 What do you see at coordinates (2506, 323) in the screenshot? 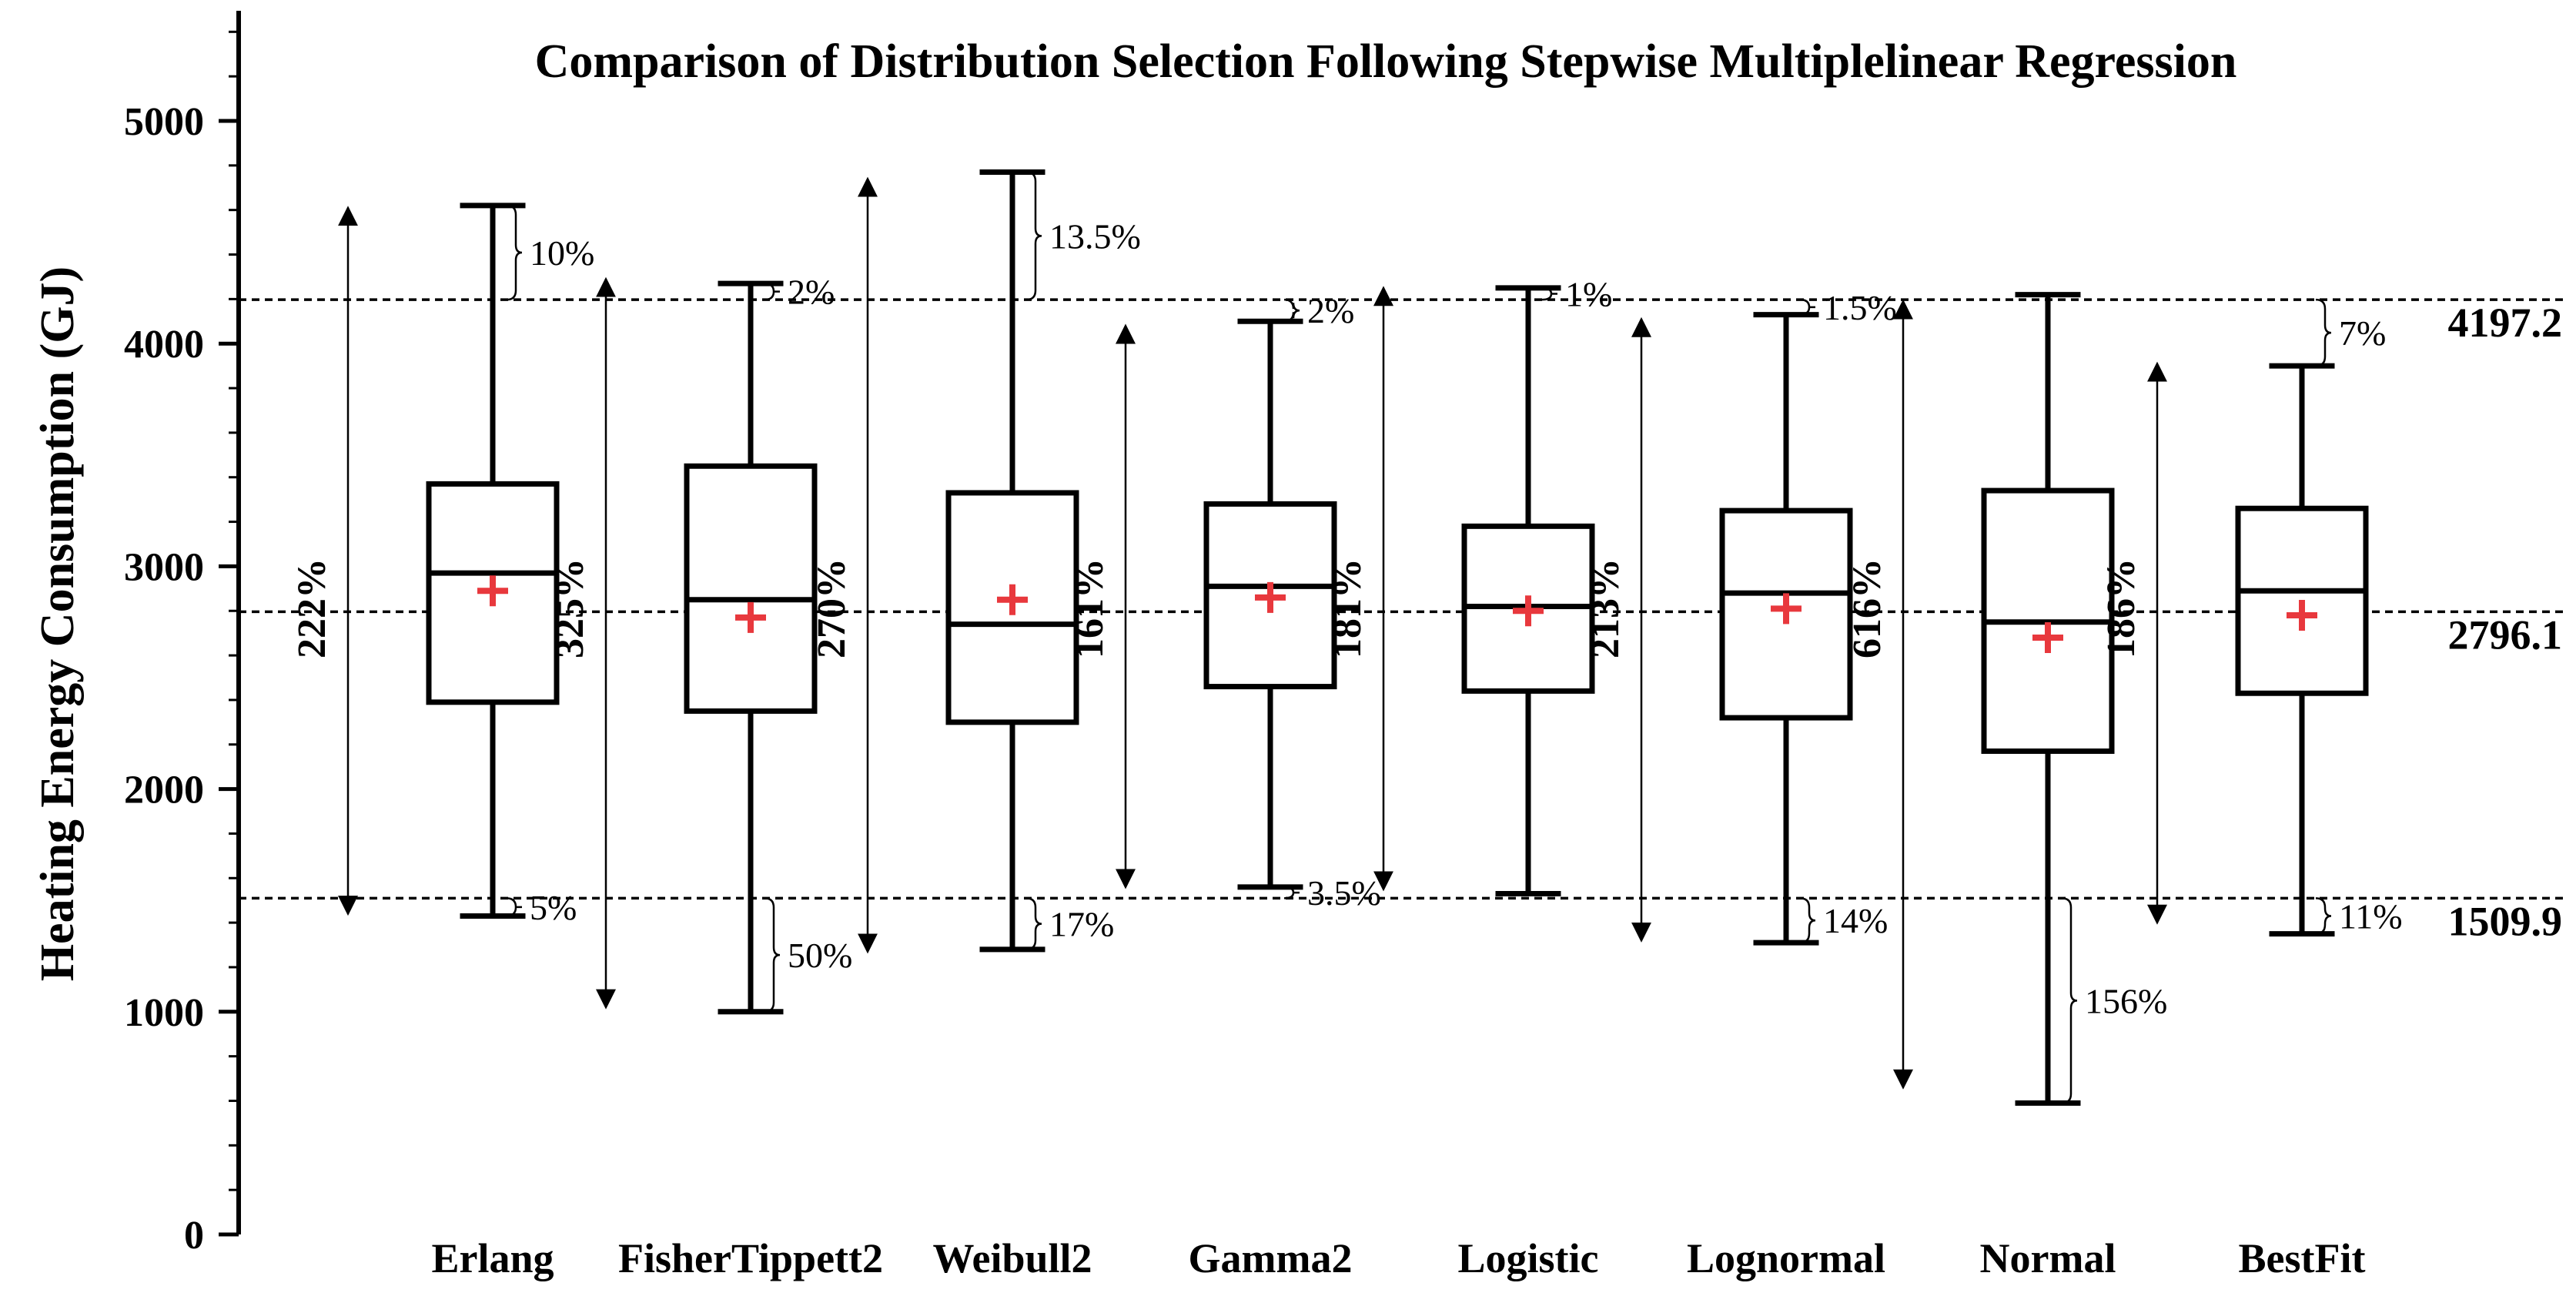
I see `reference-line-label: 4197.2` at bounding box center [2506, 323].